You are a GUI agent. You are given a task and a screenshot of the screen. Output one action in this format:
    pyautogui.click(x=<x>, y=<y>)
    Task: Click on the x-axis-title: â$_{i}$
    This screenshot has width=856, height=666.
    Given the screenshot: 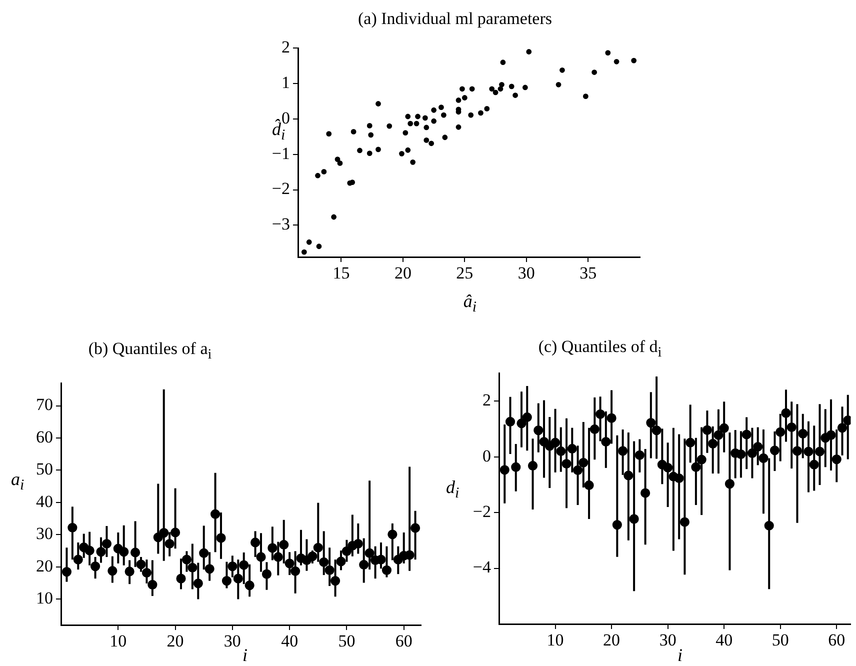 What is the action you would take?
    pyautogui.click(x=470, y=303)
    